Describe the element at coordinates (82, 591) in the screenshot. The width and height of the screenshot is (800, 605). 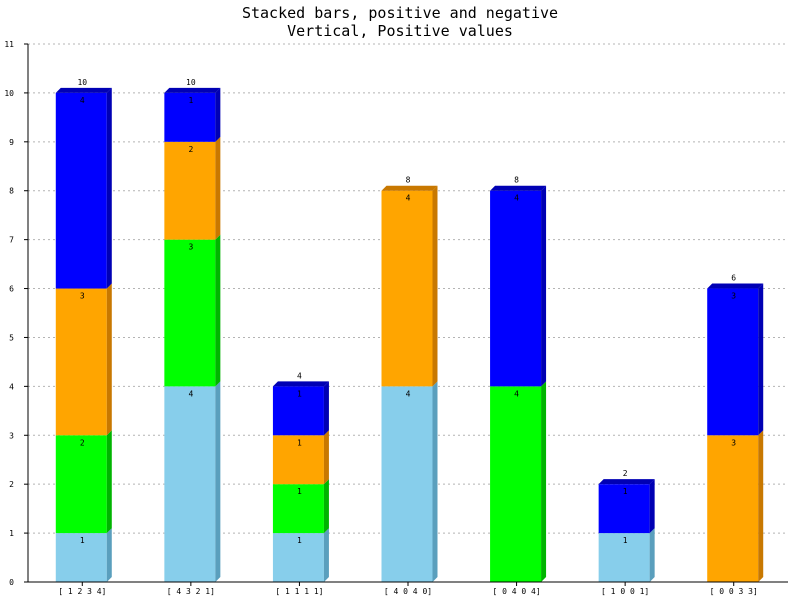
I see `x-tick-label: [ 1 2 3 4]` at that location.